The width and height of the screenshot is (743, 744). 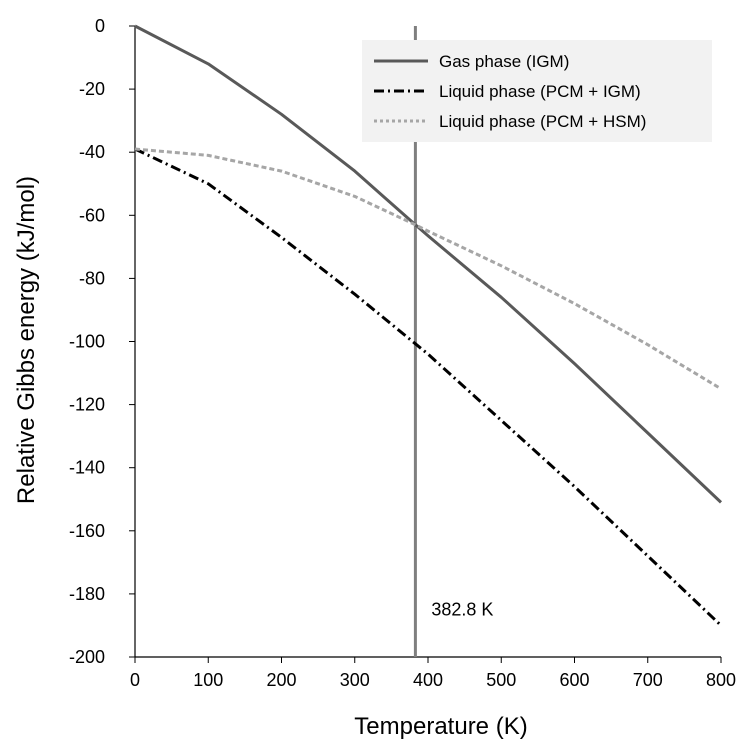 What do you see at coordinates (92, 215) in the screenshot?
I see `y-tick-label: -60` at bounding box center [92, 215].